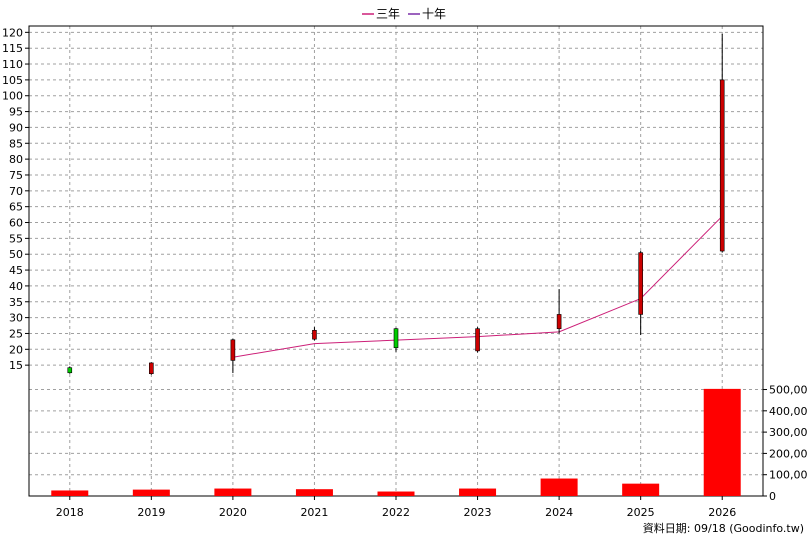 The image size is (808, 540). I want to click on candle-body-2022, so click(396, 338).